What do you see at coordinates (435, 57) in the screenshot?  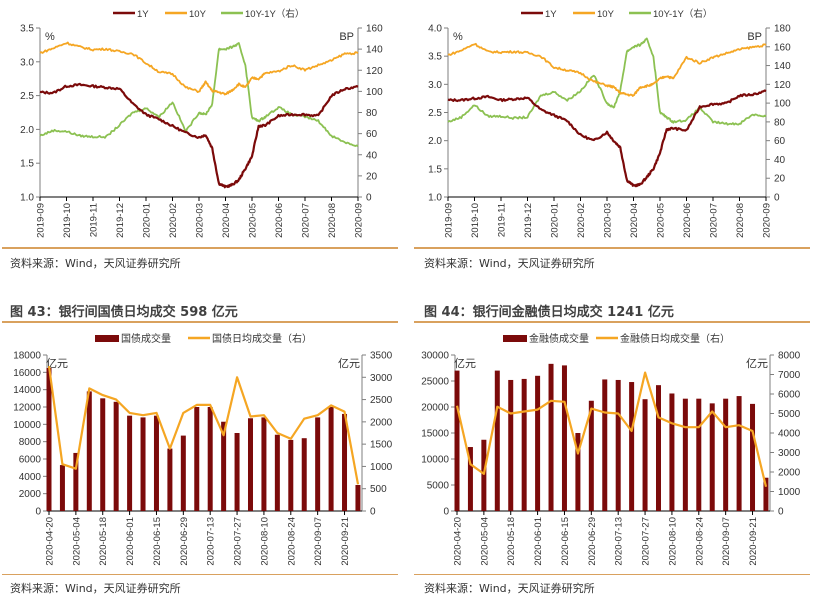 I see `y-tick-label: 3.5` at bounding box center [435, 57].